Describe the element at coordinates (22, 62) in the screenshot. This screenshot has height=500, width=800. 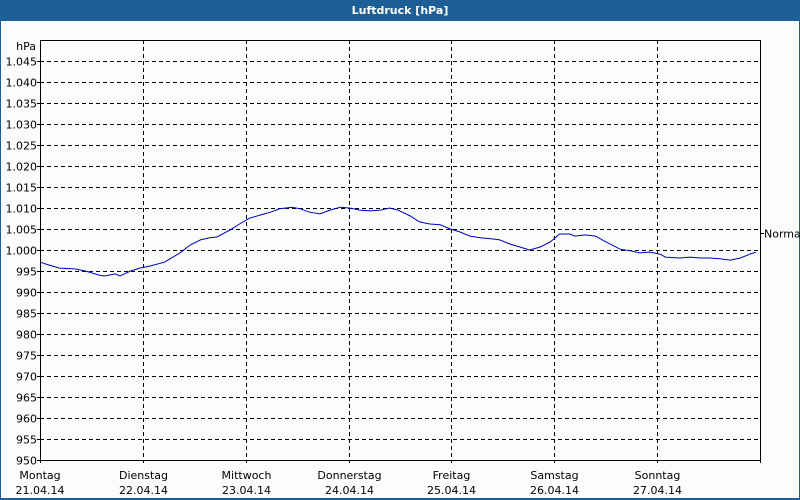
I see `y-tick-label: 1.045` at that location.